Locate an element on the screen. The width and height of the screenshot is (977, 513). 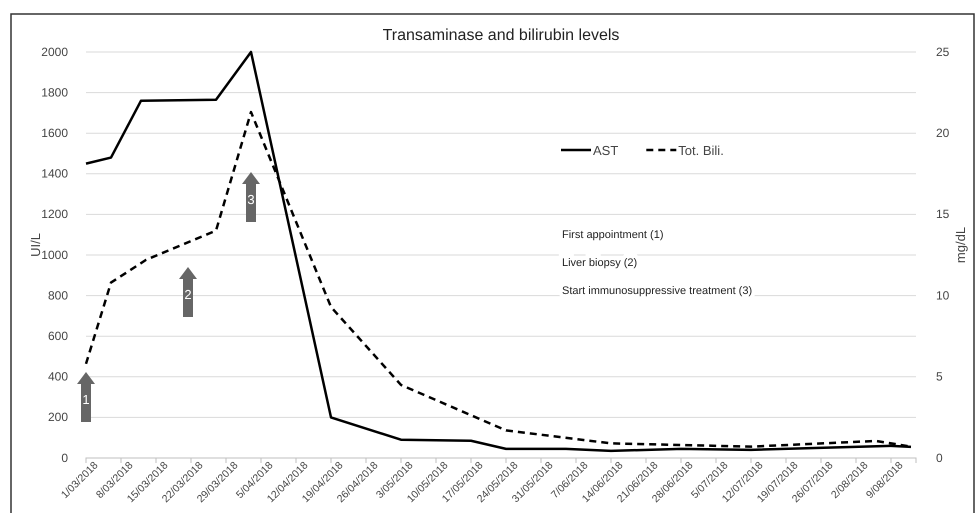
y-tick-label: 2000 is located at coordinates (54, 51).